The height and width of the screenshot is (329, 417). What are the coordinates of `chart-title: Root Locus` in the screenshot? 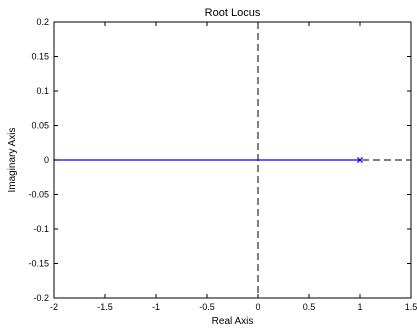 It's located at (233, 13).